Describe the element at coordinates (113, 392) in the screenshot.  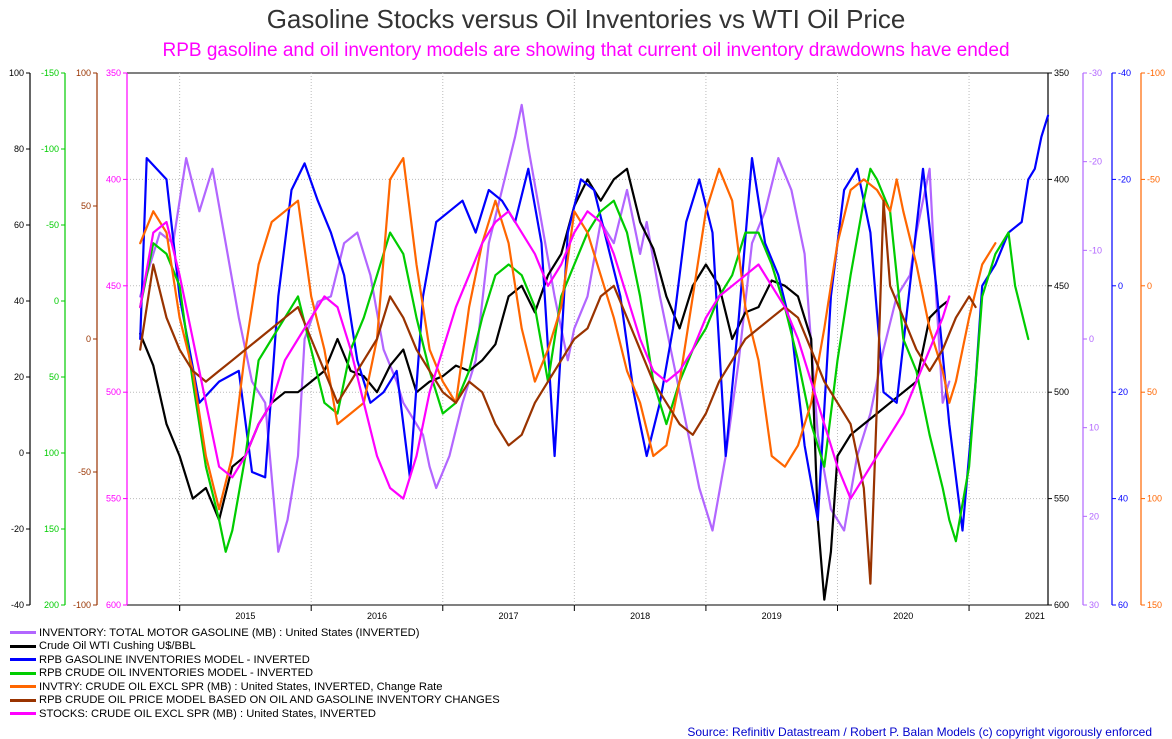
I see `left-axis-label: 500` at that location.